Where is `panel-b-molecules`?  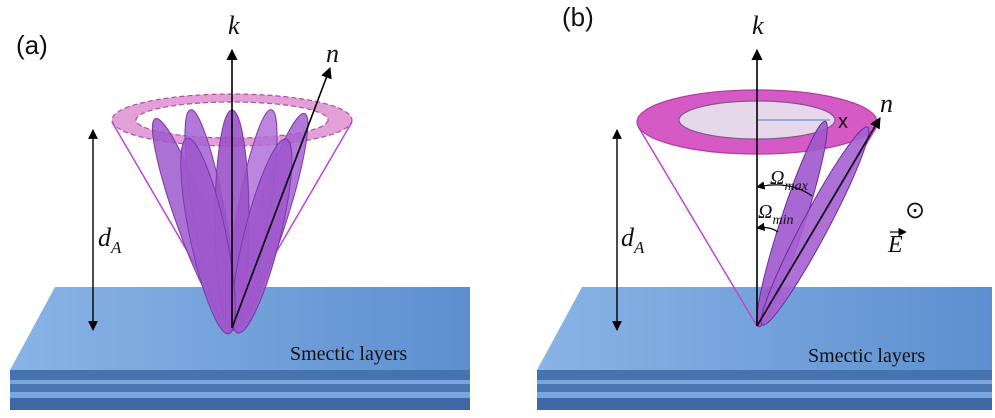 panel-b-molecules is located at coordinates (813, 224).